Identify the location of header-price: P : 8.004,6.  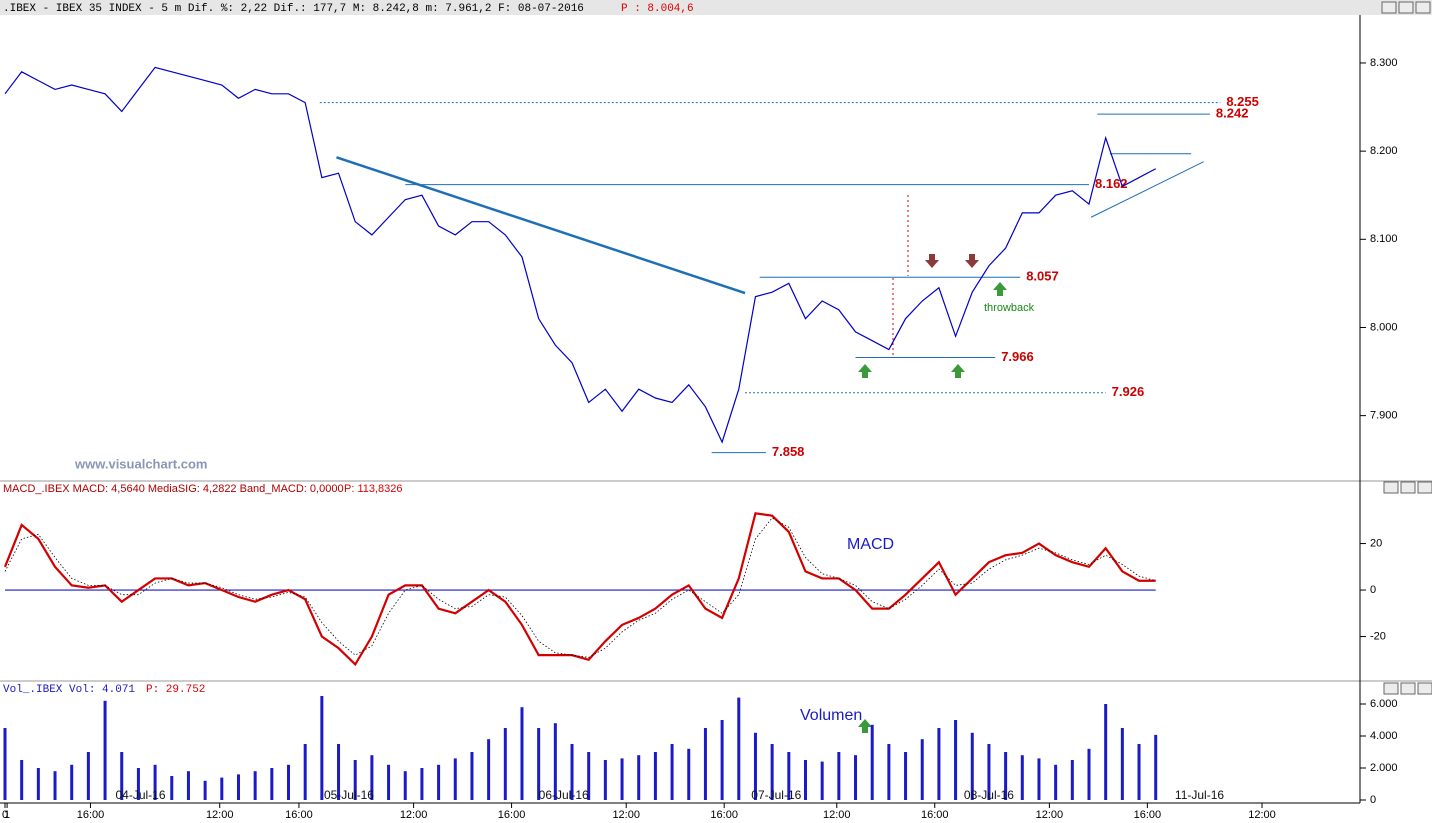
(657, 9).